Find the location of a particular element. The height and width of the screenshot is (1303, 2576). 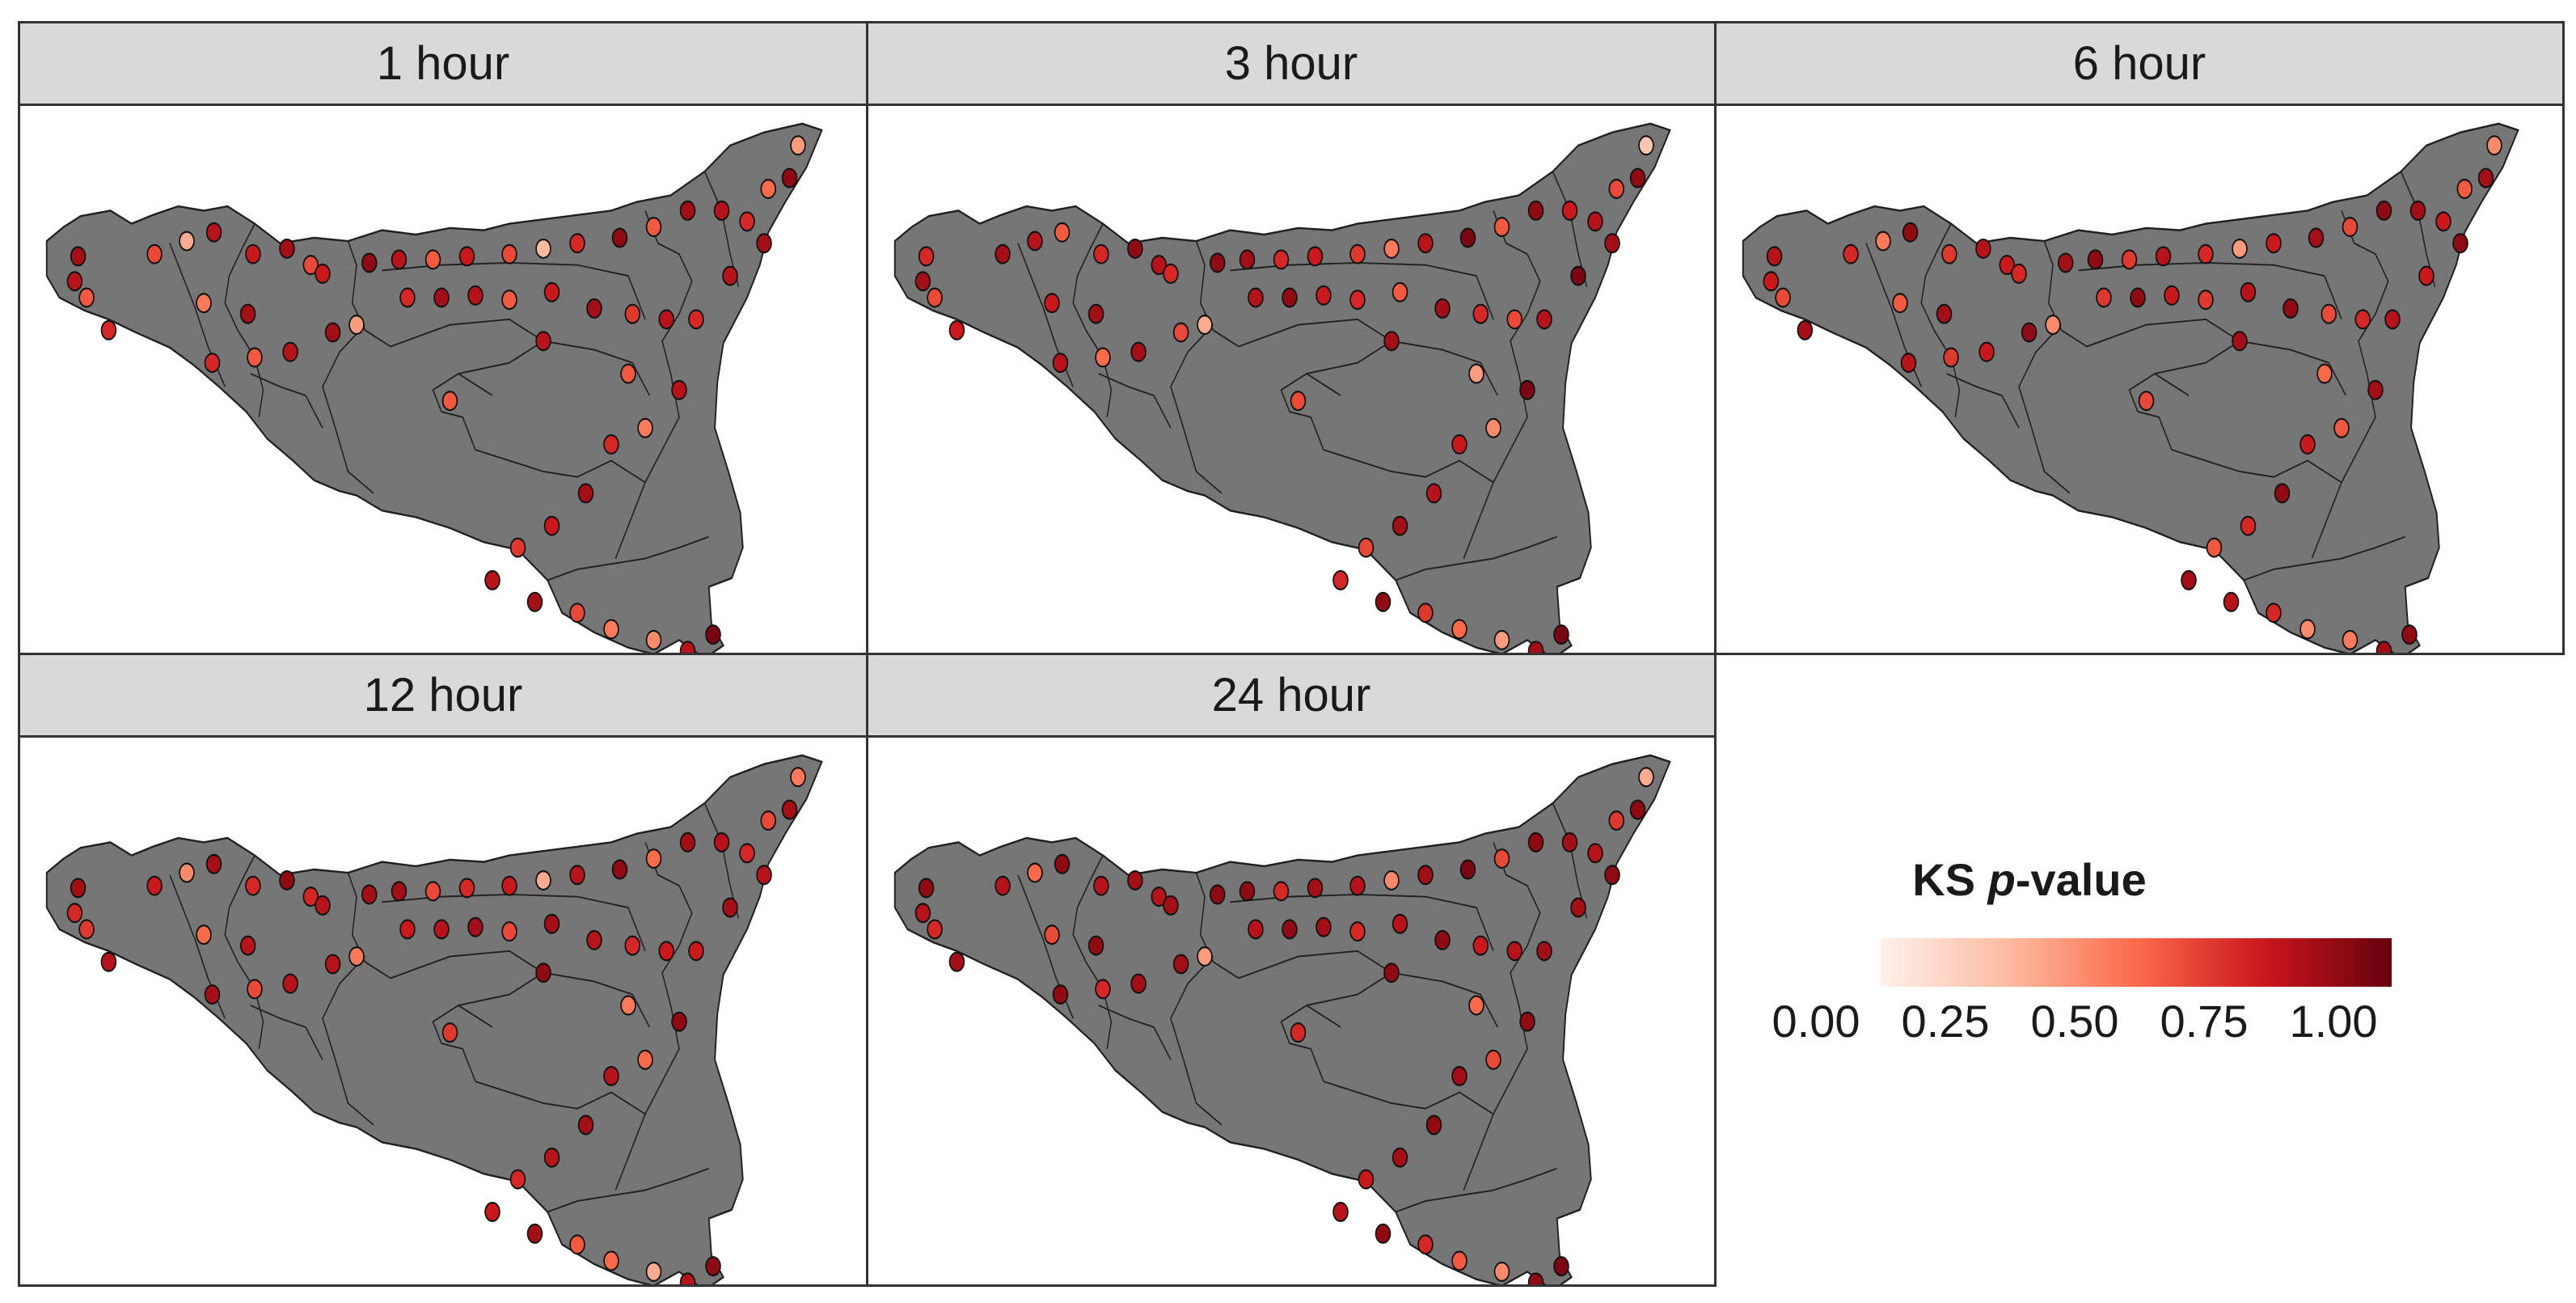

map-content is located at coordinates (434, 387).